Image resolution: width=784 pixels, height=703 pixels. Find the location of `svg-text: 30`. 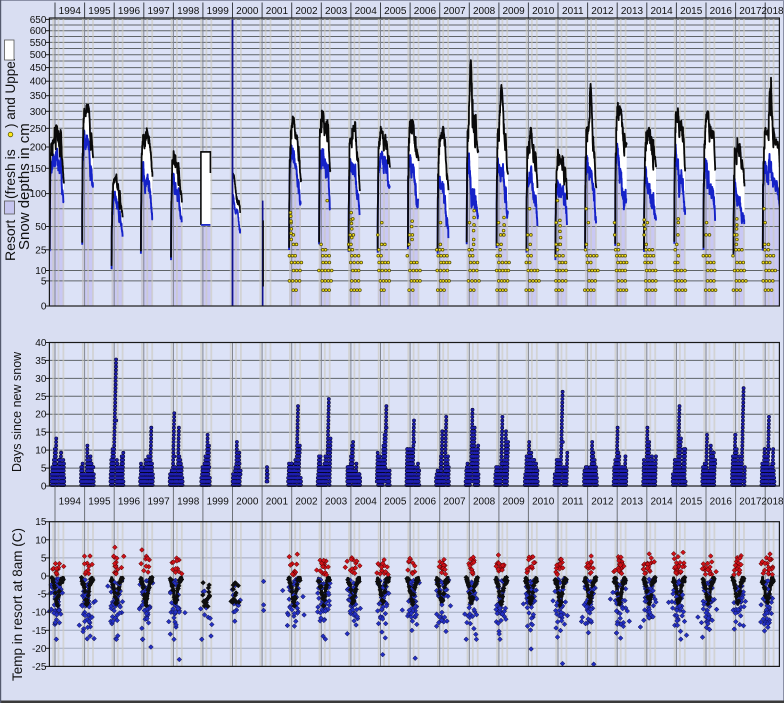

svg-text: 30 is located at coordinates (41, 379).